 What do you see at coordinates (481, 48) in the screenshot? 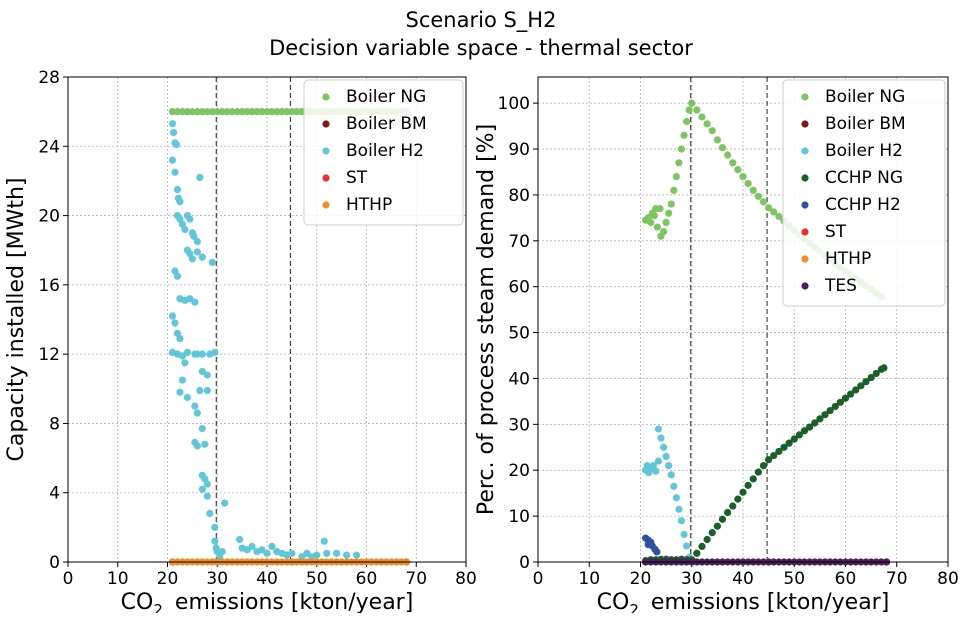
I see `figure-subtitle: Decision variable space - thermal sector` at bounding box center [481, 48].